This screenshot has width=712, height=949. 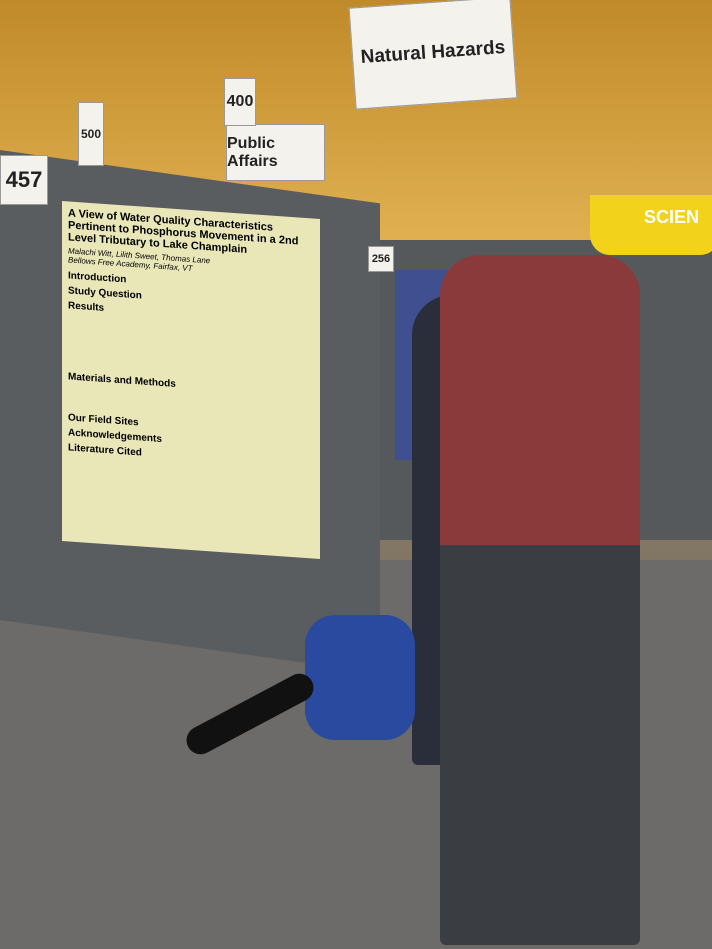 I want to click on backpack, so click(x=360, y=677).